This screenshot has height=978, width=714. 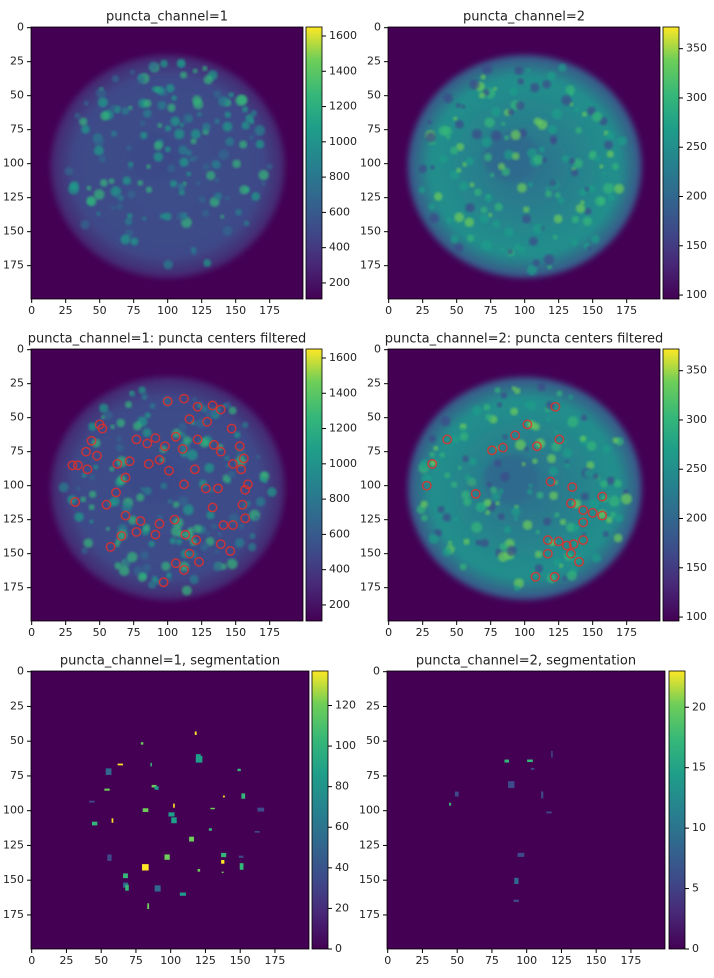 What do you see at coordinates (374, 61) in the screenshot?
I see `y-tick-label: 25` at bounding box center [374, 61].